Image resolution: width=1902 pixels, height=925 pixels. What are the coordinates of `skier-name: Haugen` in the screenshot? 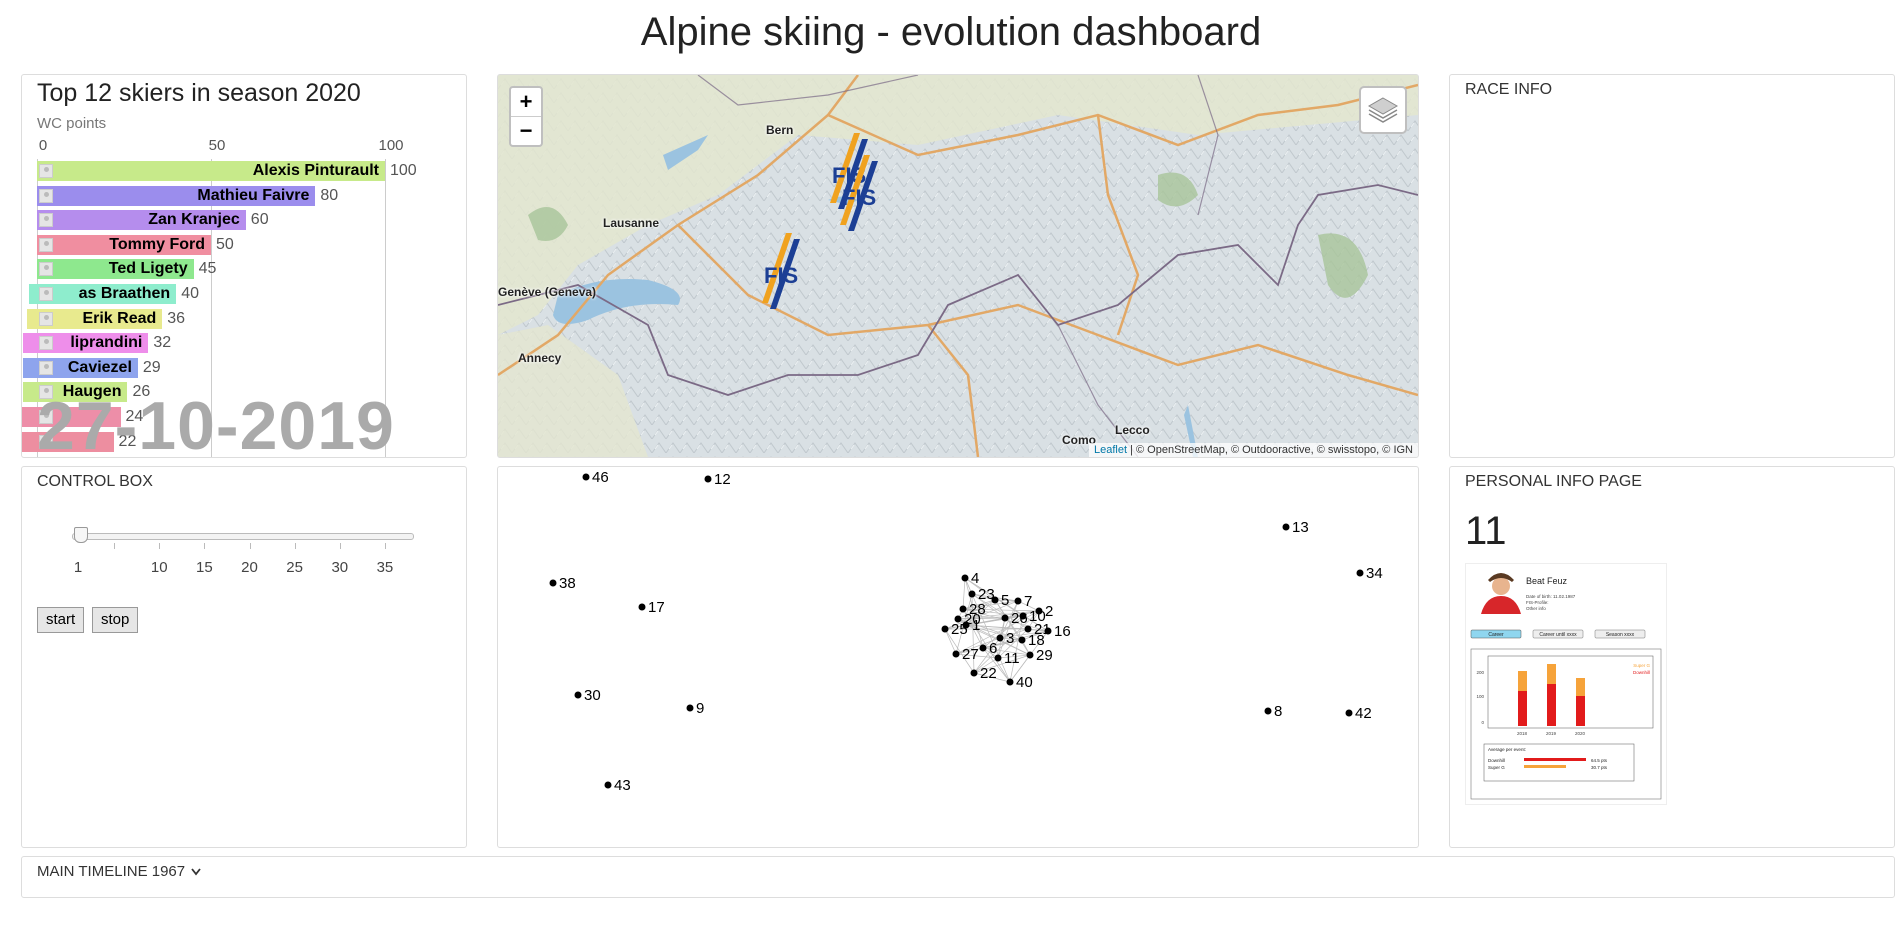 It's located at (92, 392).